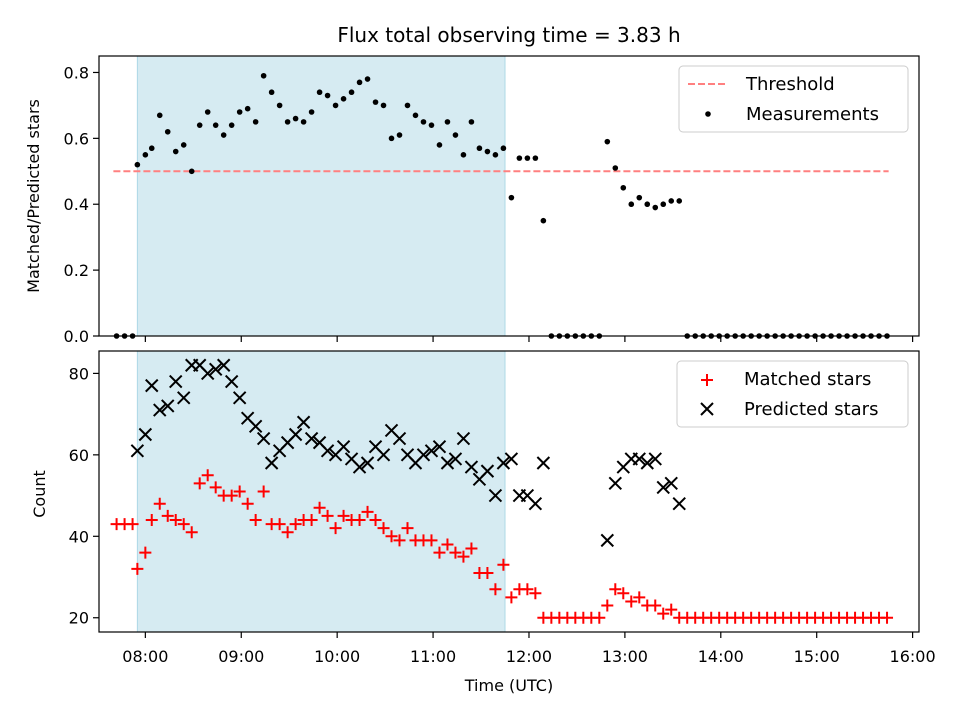  What do you see at coordinates (76, 204) in the screenshot?
I see `y-tick-label: 0.4` at bounding box center [76, 204].